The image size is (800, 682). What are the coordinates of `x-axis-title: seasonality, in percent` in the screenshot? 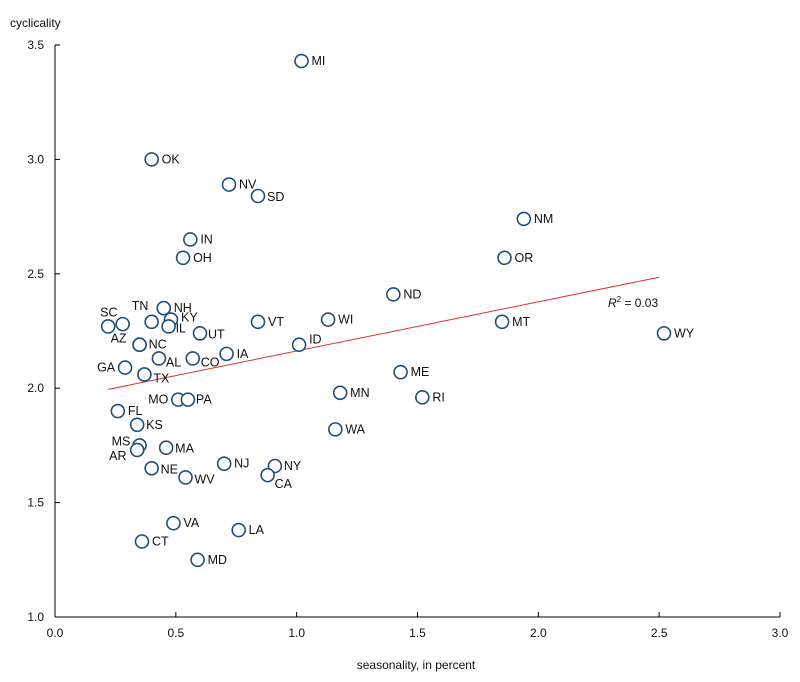 It's located at (416, 665).